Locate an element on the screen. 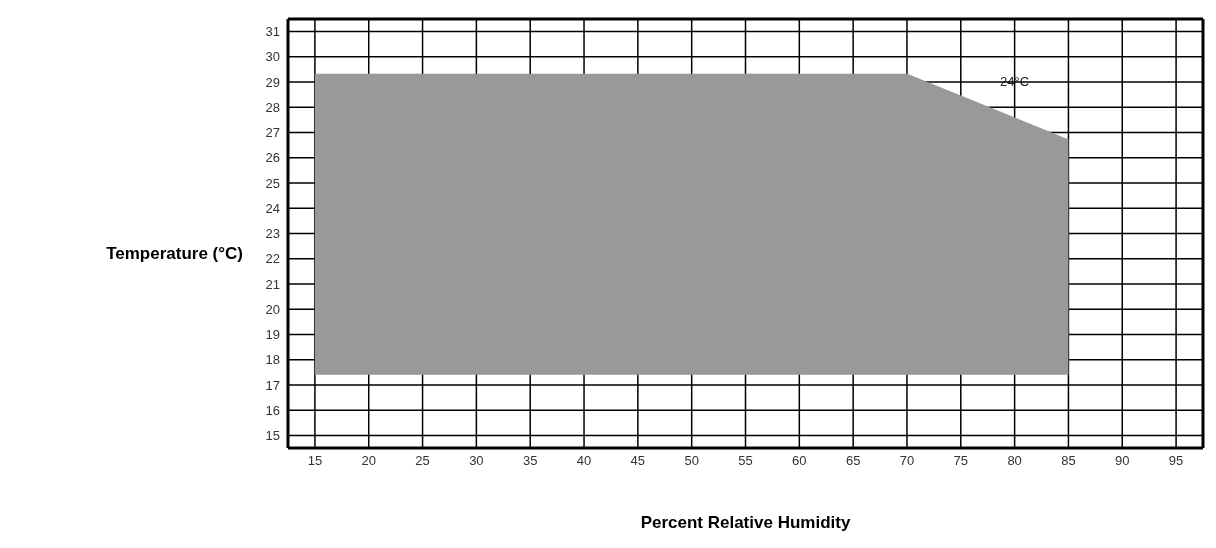  x-tick-label: 20 is located at coordinates (368, 461).